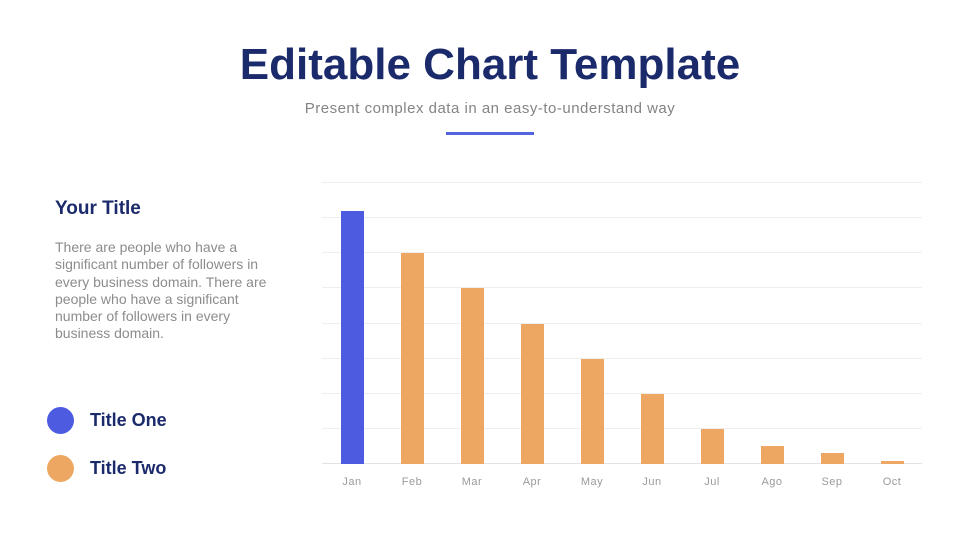  Describe the element at coordinates (712, 446) in the screenshot. I see `bar-jul` at that location.